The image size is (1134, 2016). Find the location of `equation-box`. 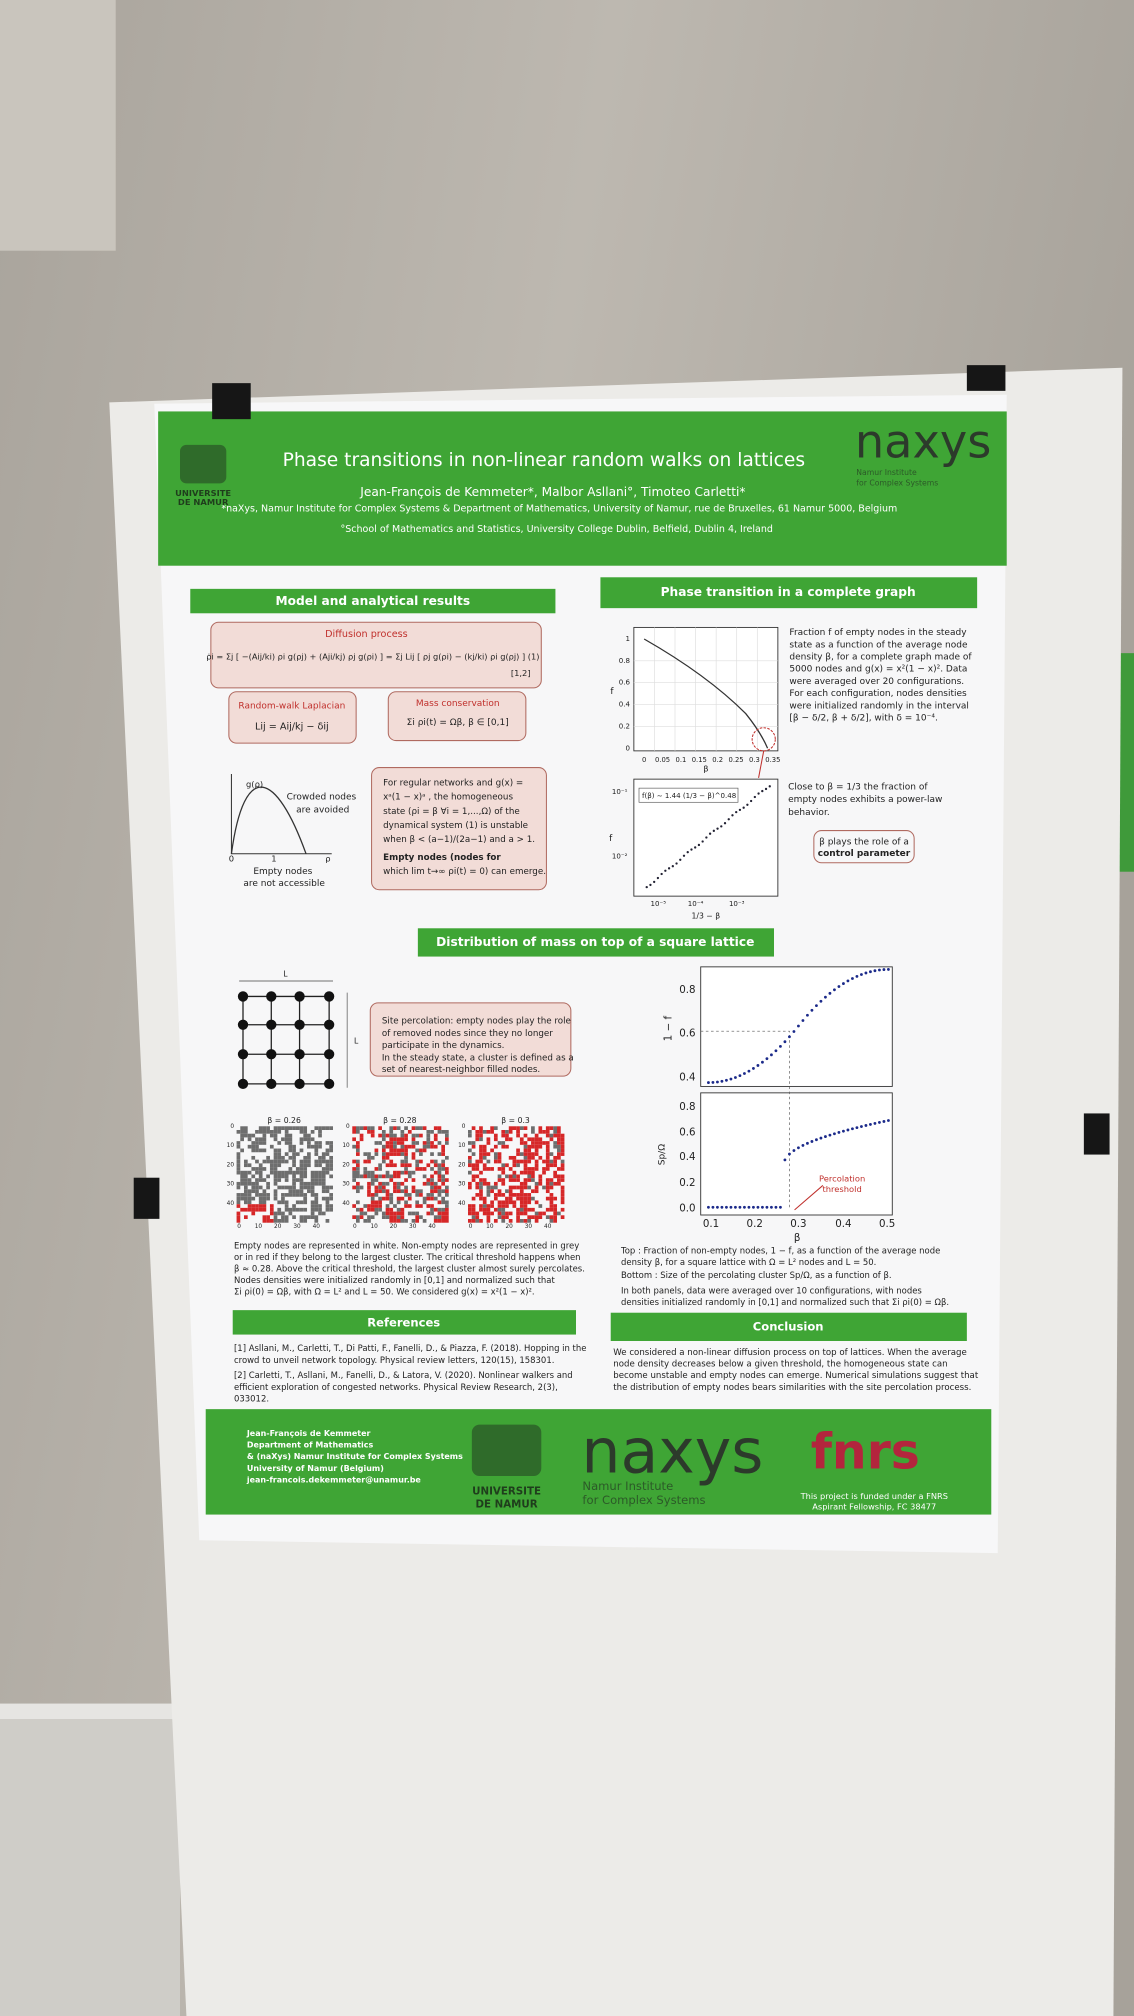

equation-box is located at coordinates (376, 655).